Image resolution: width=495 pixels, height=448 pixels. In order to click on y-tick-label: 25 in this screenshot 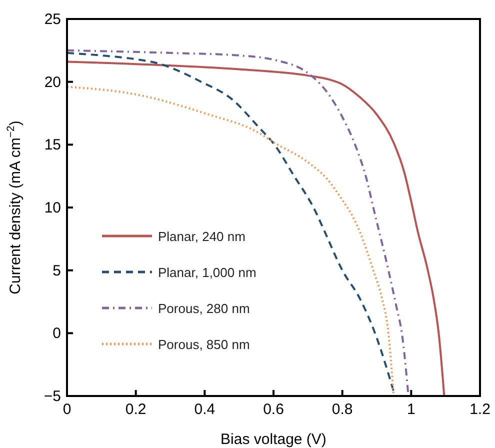, I will do `click(52, 19)`.